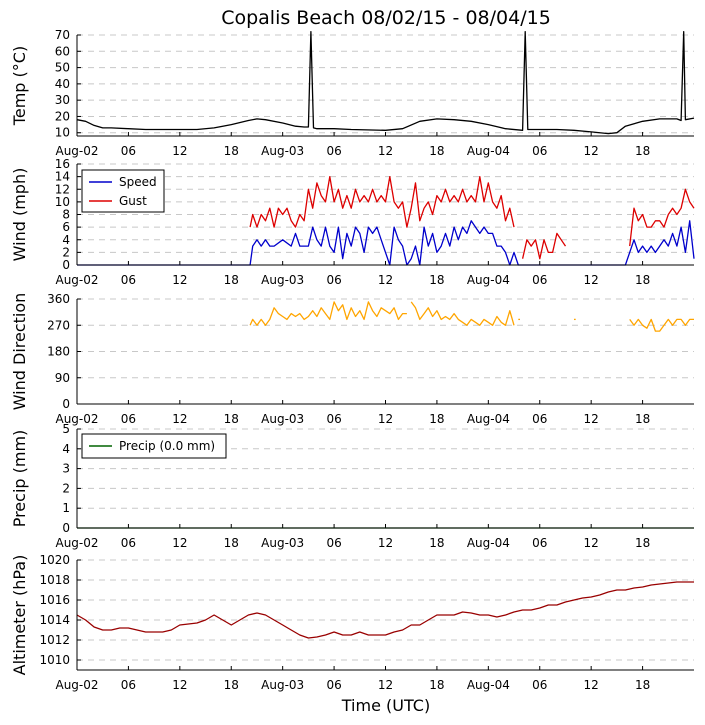 Image resolution: width=705 pixels, height=725 pixels. What do you see at coordinates (54, 560) in the screenshot?
I see `y-tick-label: 1020` at bounding box center [54, 560].